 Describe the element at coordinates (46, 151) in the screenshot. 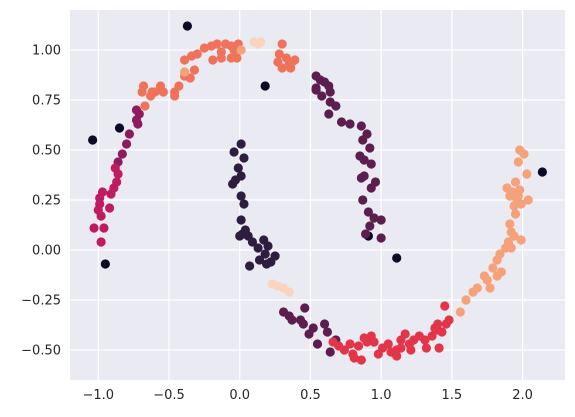

I see `y-tick-label: 0.50` at that location.